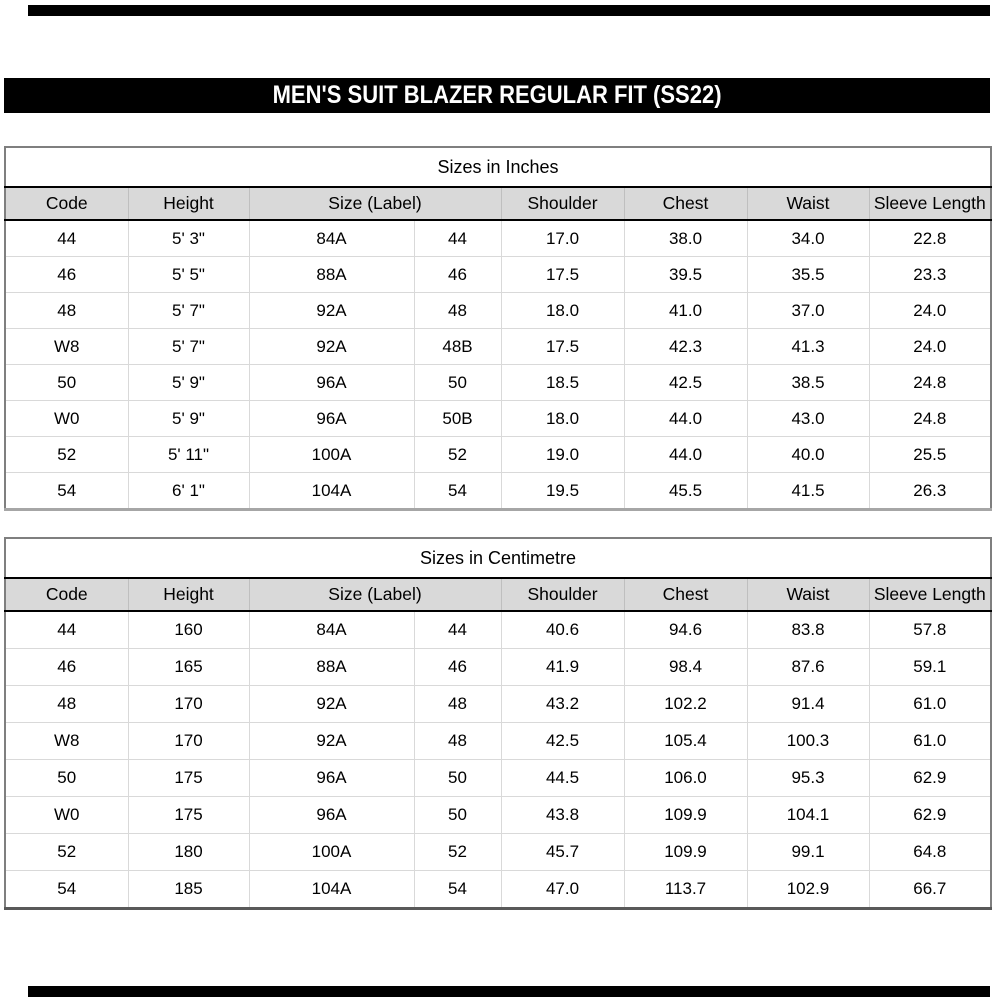 The image size is (1000, 1000). Describe the element at coordinates (930, 491) in the screenshot. I see `table-cell: 26.3` at that location.